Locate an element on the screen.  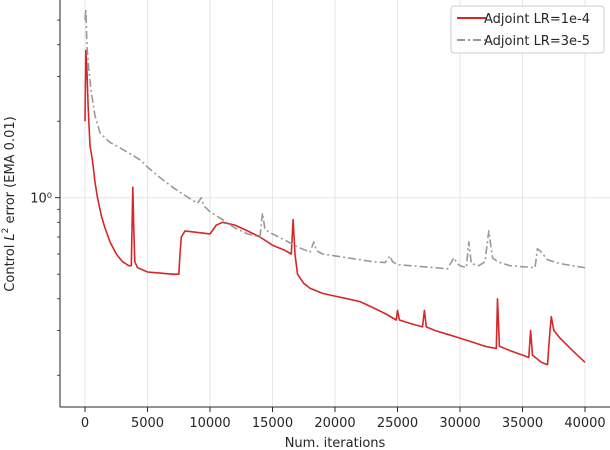
x-tick-label: 5000 is located at coordinates (147, 423).